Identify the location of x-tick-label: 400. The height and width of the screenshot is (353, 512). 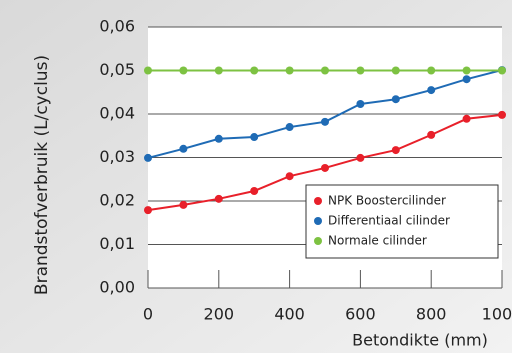
(289, 314).